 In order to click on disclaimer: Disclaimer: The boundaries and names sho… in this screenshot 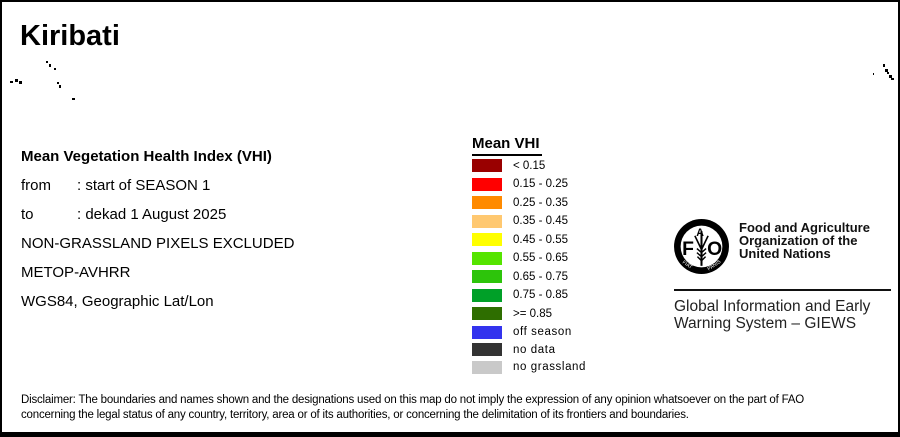, I will do `click(412, 408)`.